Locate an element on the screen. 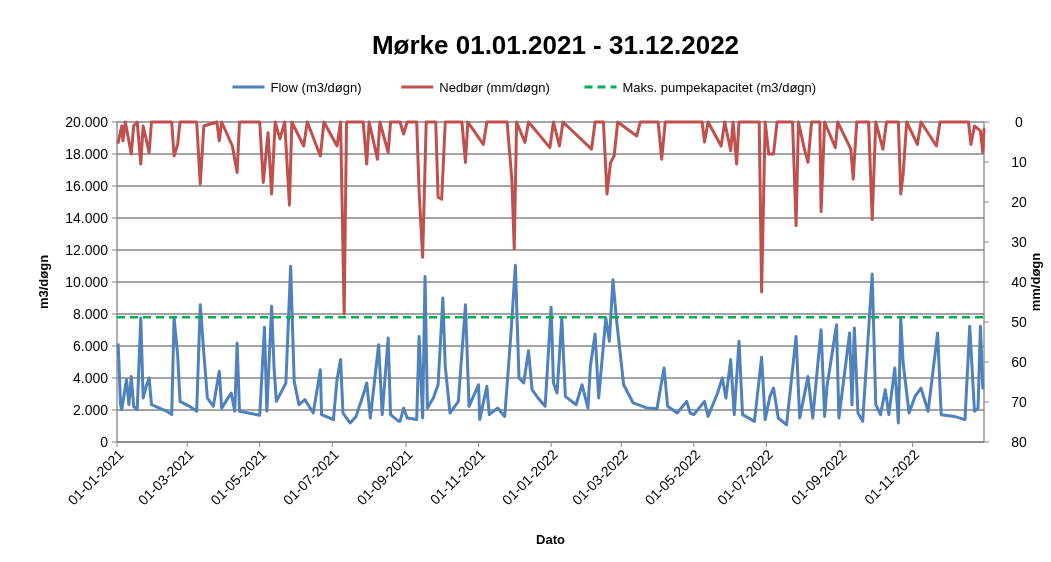  y2-tick-label: 50 is located at coordinates (1019, 321).